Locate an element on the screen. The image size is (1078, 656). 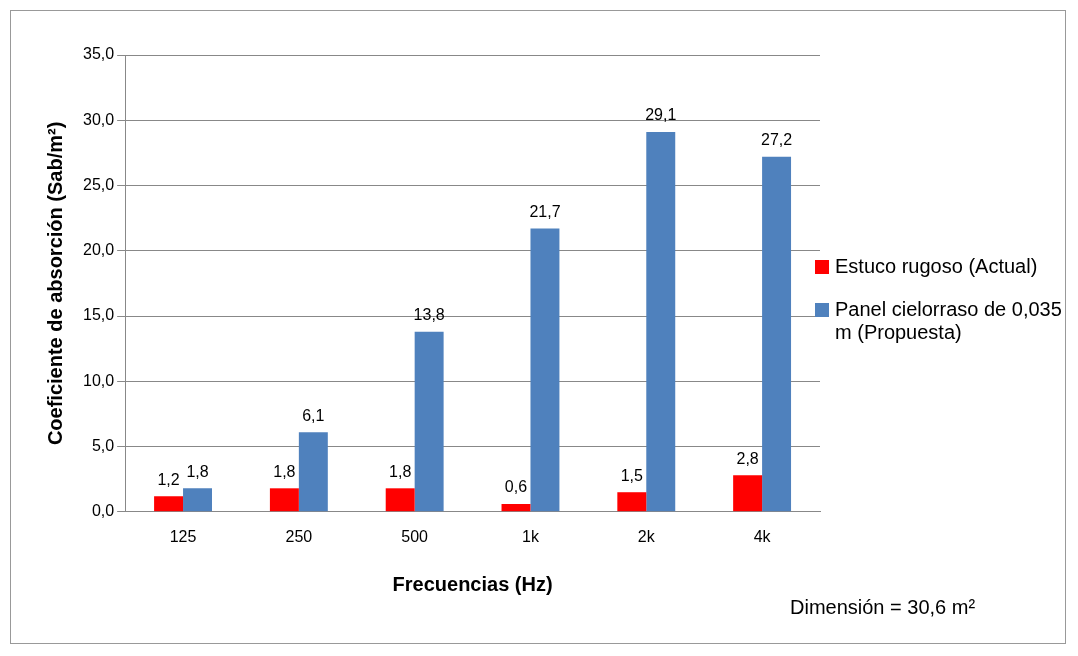
data-label: 1,2 is located at coordinates (168, 479).